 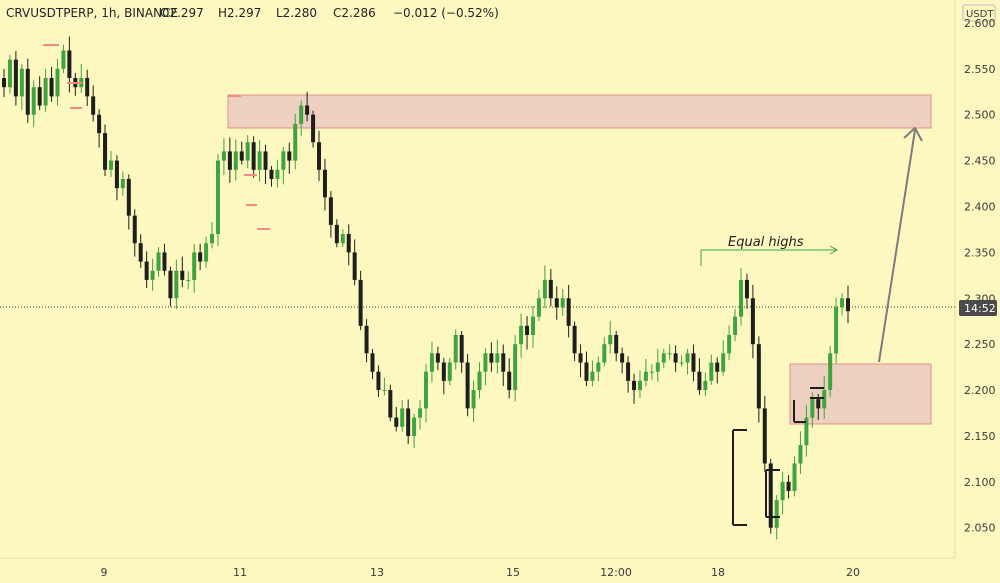 I want to click on time-tick-label: 20, so click(x=853, y=572).